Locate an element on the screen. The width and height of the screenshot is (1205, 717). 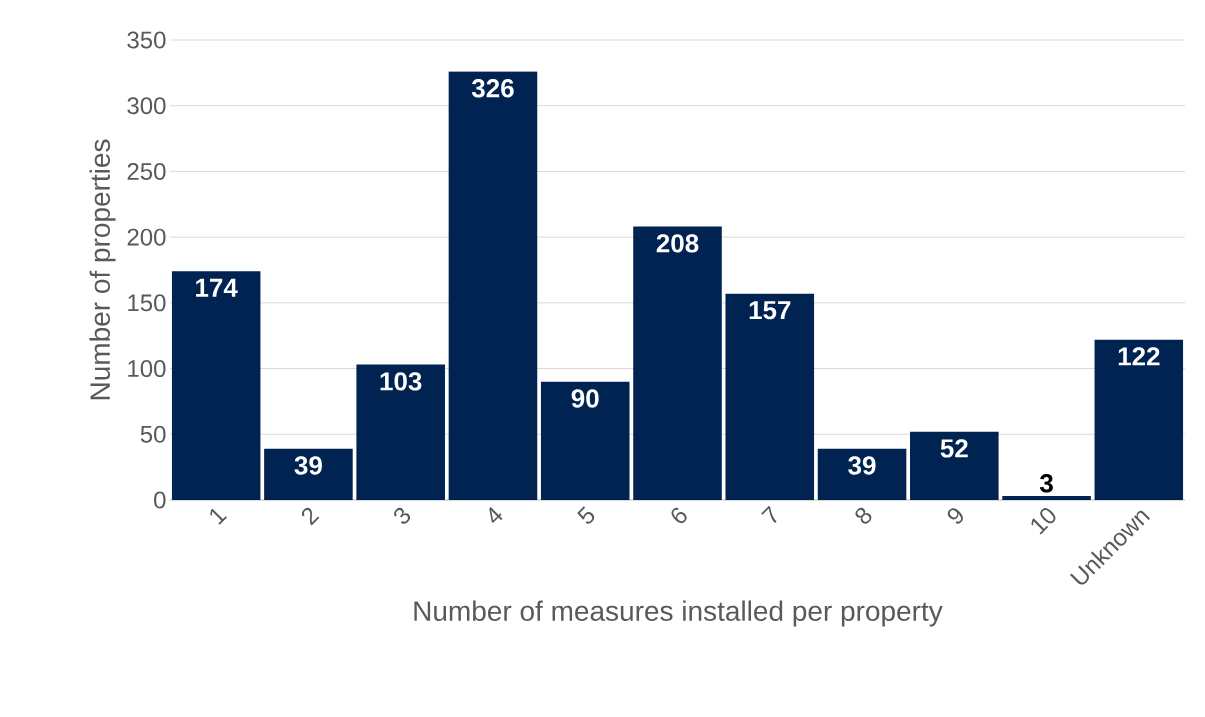
y-tick-label: 50 is located at coordinates (153, 434).